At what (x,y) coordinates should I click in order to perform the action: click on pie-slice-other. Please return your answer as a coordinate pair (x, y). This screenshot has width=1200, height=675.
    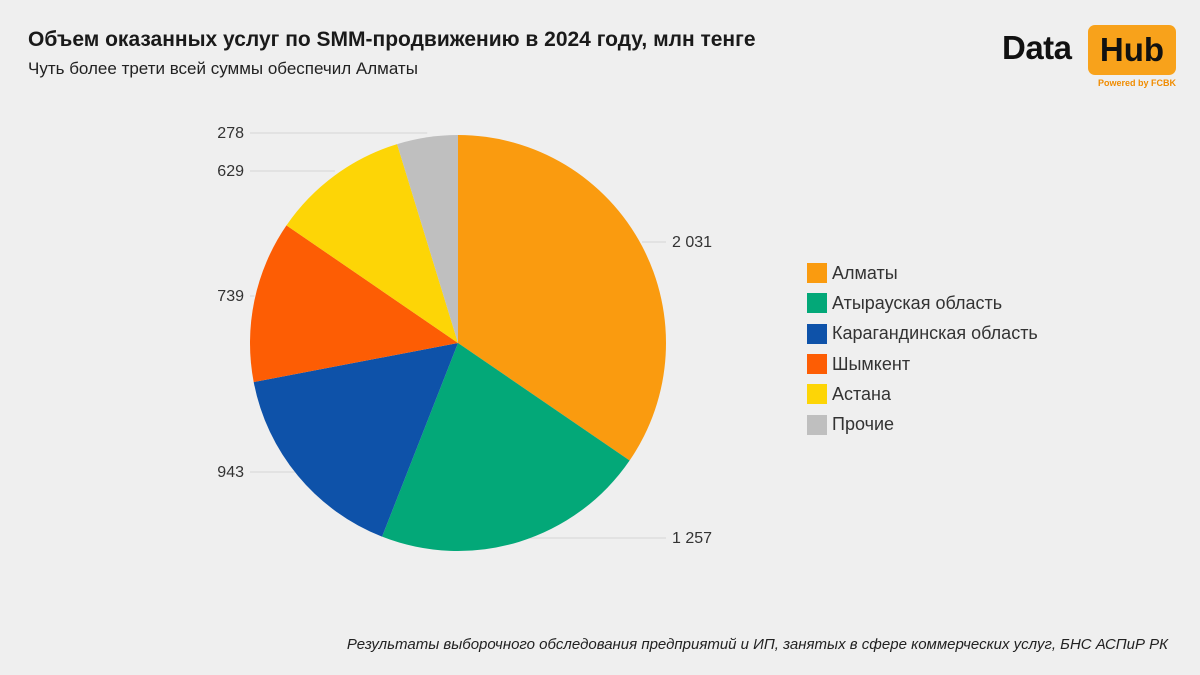
    Looking at the image, I should click on (427, 239).